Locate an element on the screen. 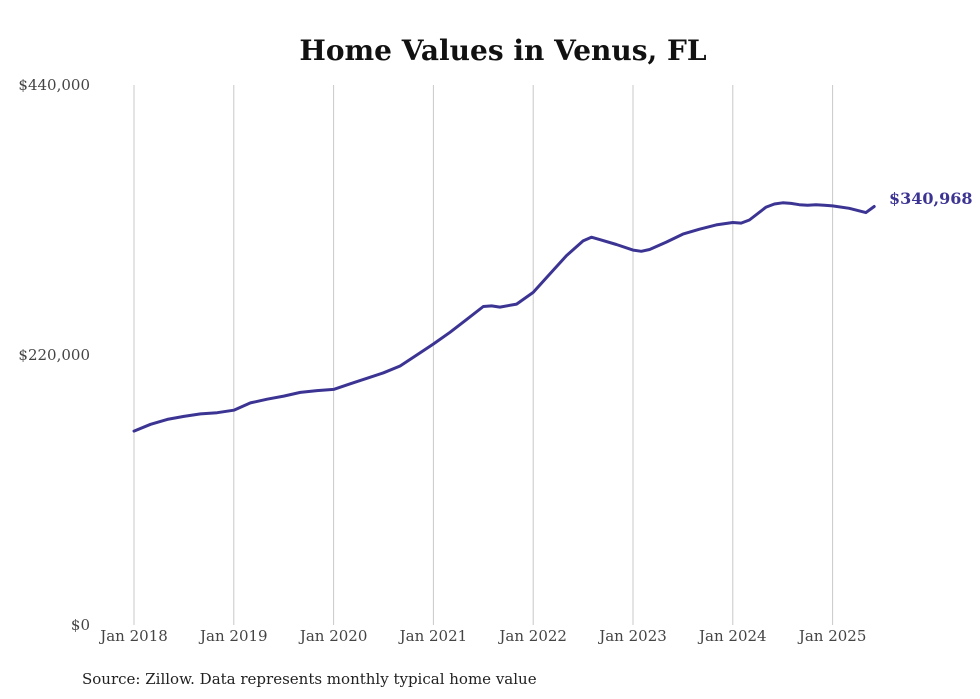 The image size is (980, 699). x-tick-label: Jan 2020 is located at coordinates (333, 636).